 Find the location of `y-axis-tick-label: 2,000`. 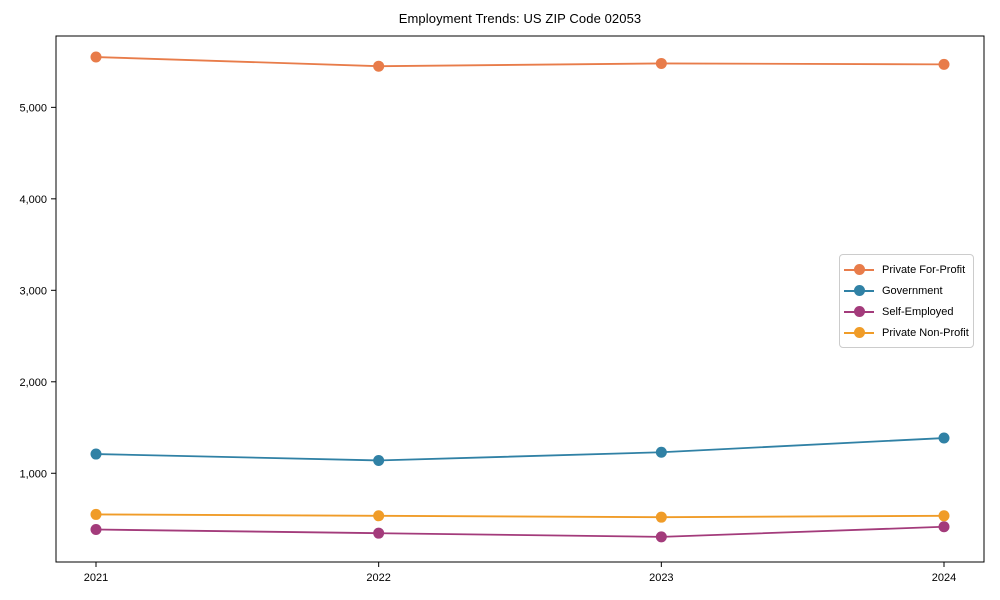

y-axis-tick-label: 2,000 is located at coordinates (33, 383).